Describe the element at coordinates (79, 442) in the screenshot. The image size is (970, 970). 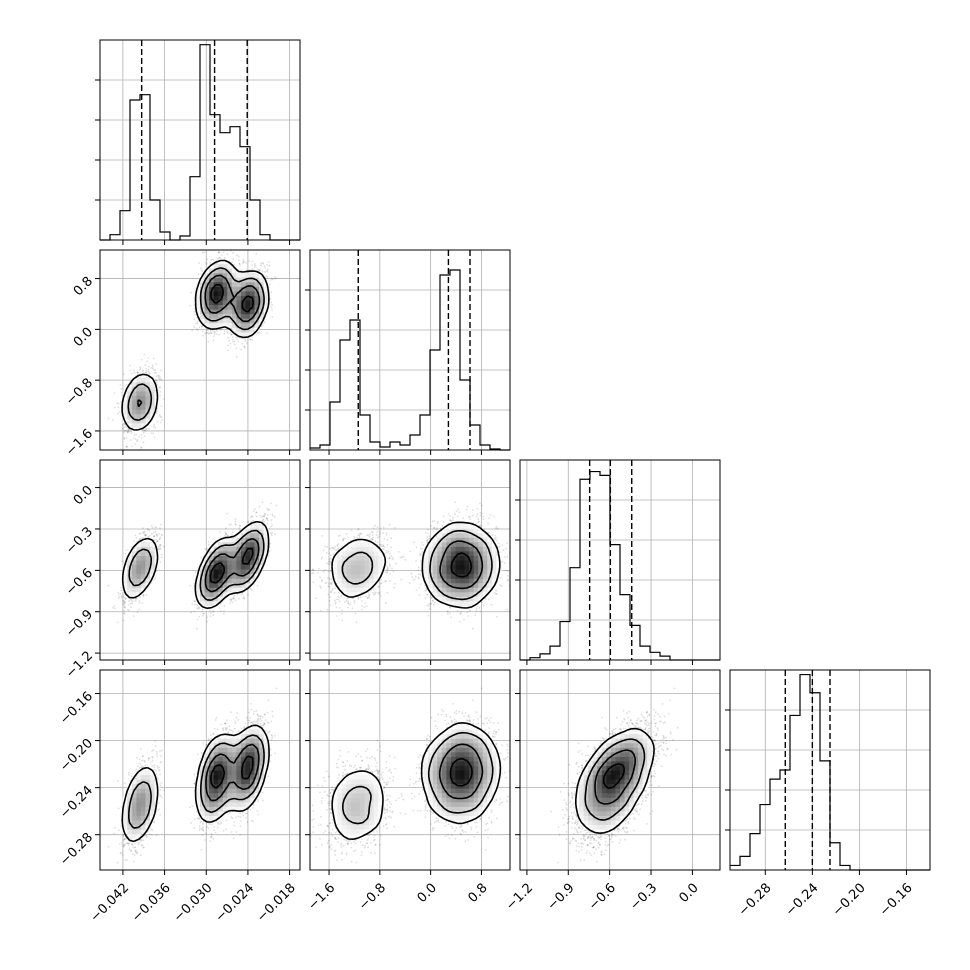
I see `y-tick-label: −1.6` at that location.